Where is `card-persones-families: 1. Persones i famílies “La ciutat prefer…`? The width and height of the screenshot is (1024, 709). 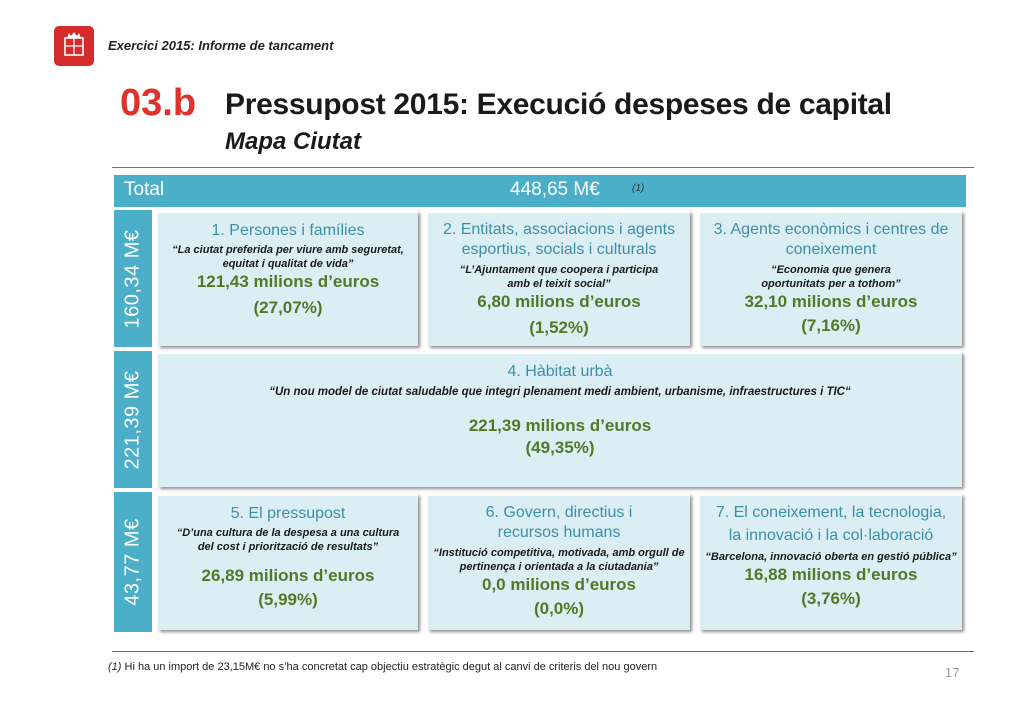 card-persones-families: 1. Persones i famílies “La ciutat prefer… is located at coordinates (288, 278).